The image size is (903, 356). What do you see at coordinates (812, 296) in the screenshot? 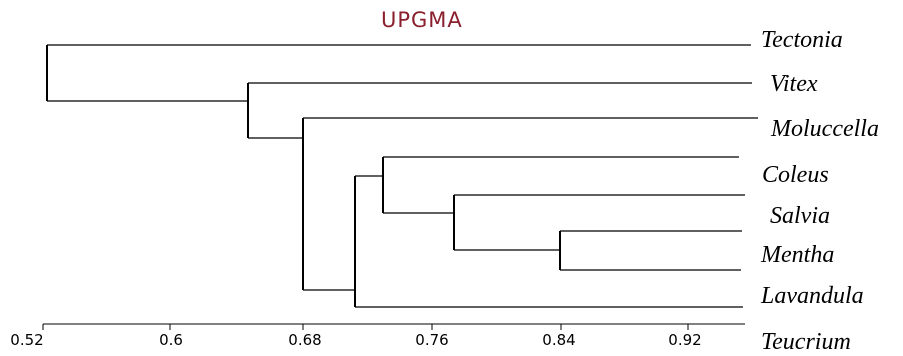
I see `taxon-label-lavandula: Lavandula` at bounding box center [812, 296].